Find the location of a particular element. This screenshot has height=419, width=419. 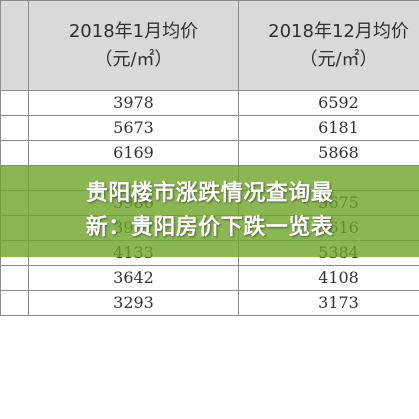

jan-price-cell: 5673 is located at coordinates (133, 128).